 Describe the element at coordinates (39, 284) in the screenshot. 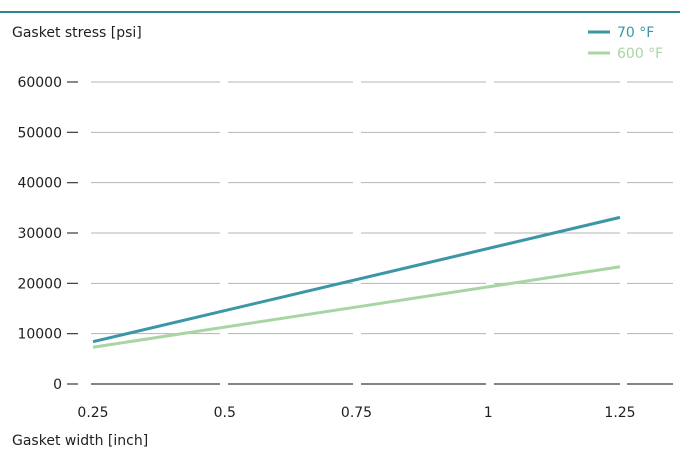

I see `y-tick-label: 20000` at that location.